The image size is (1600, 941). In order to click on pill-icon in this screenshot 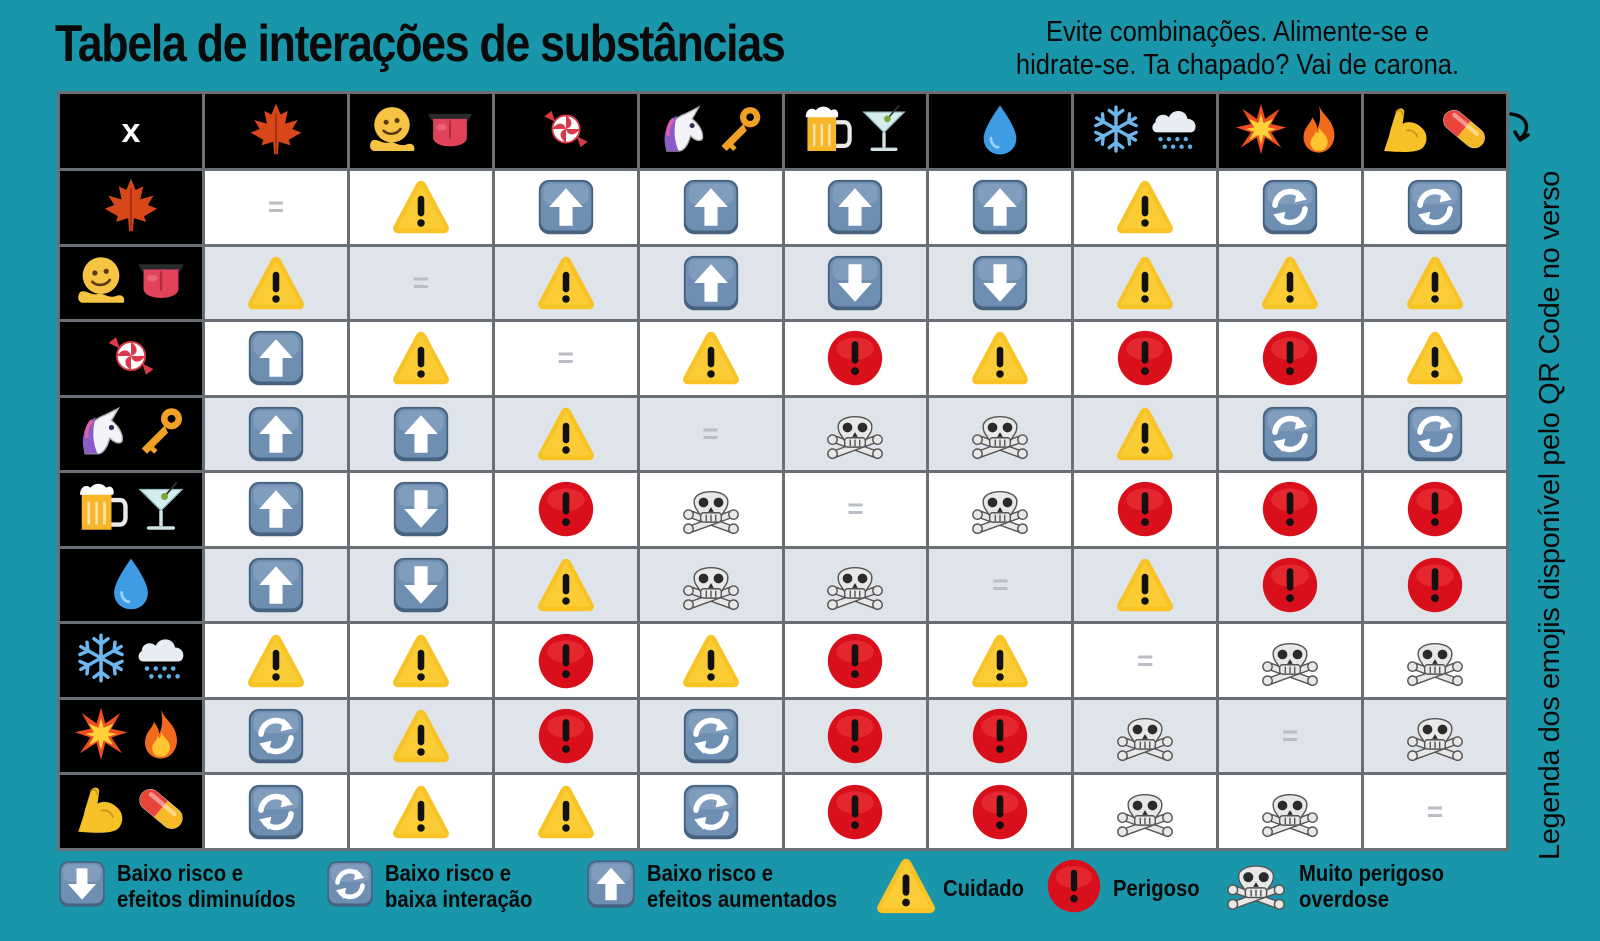, I will do `click(1464, 131)`.